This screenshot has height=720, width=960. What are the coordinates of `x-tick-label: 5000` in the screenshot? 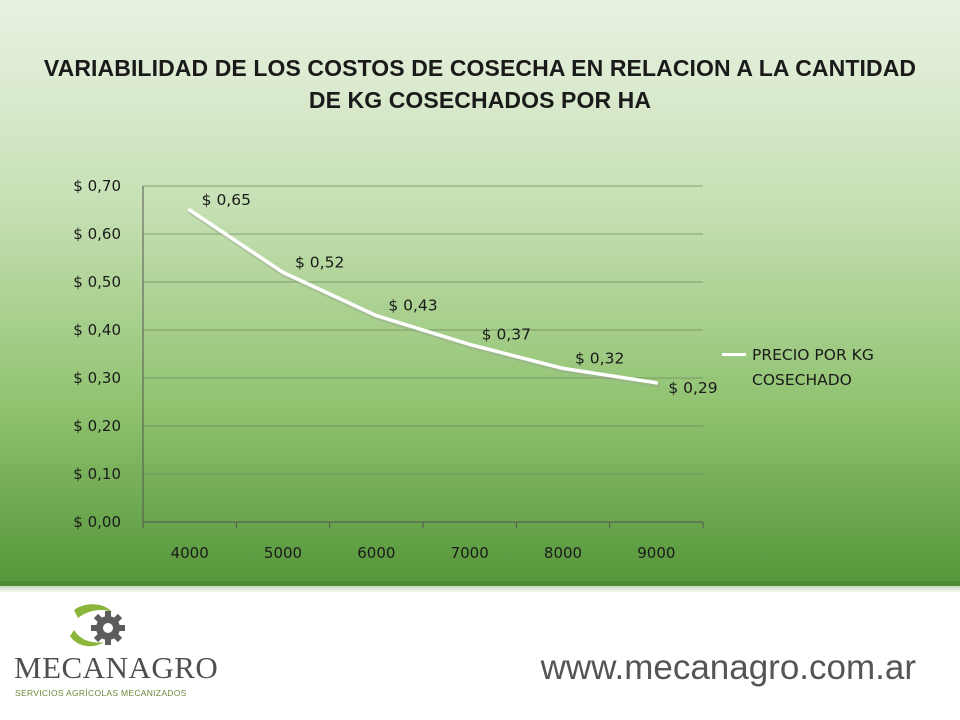 It's located at (283, 553).